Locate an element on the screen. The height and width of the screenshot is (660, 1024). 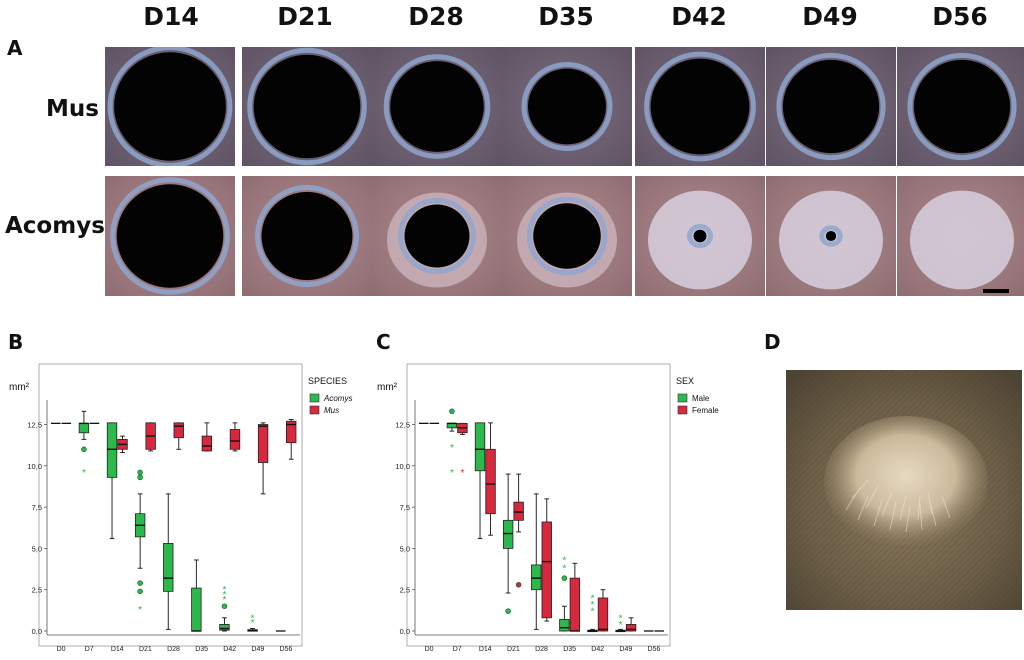
box-mus-d42 is located at coordinates (235, 437).